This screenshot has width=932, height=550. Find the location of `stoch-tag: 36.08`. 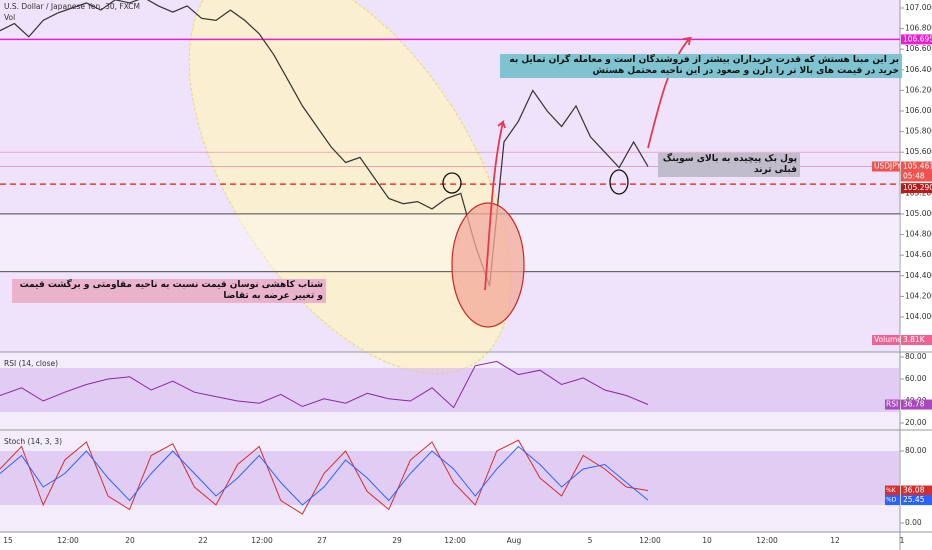

stoch-tag: 36.08 is located at coordinates (914, 490).